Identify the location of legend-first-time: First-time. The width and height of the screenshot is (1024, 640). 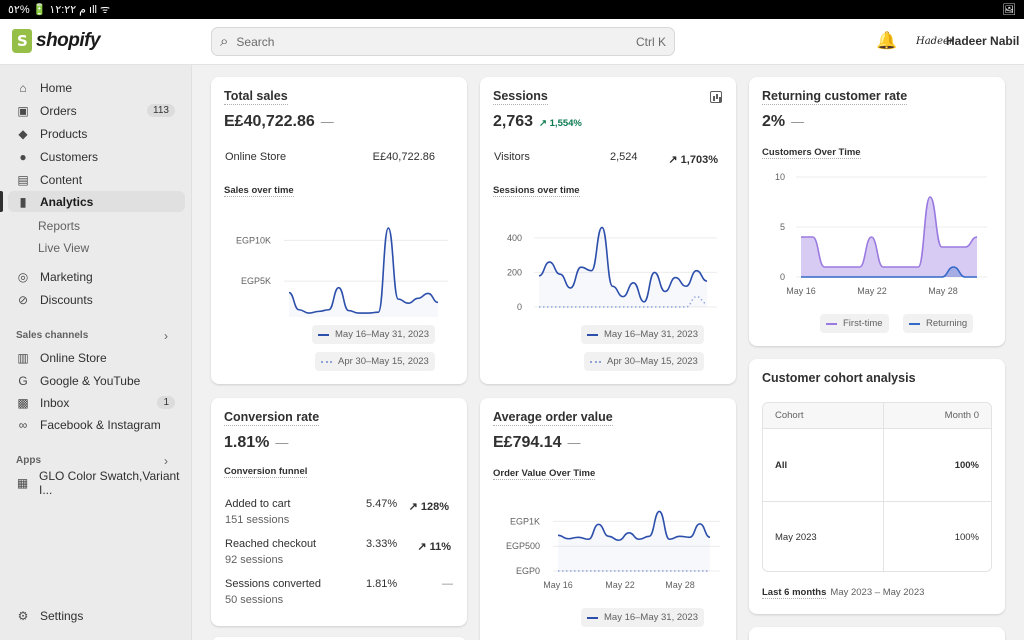
(854, 323).